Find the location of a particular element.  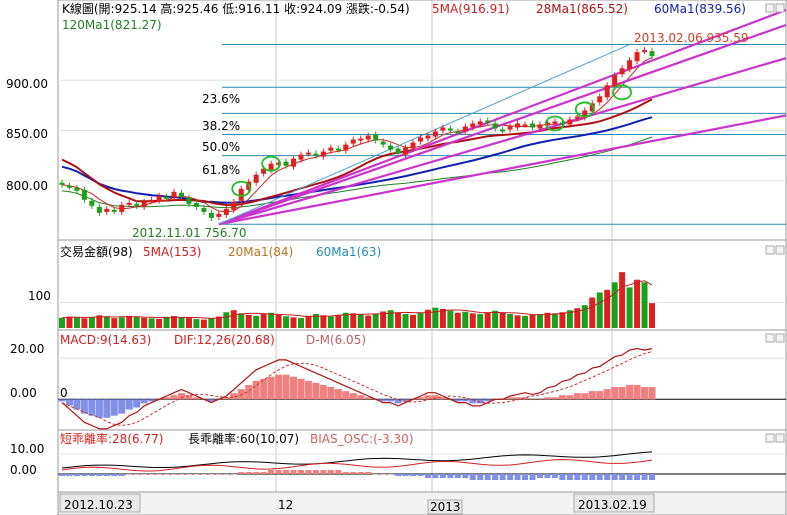

panel-control-icons is located at coordinates (775, 223).